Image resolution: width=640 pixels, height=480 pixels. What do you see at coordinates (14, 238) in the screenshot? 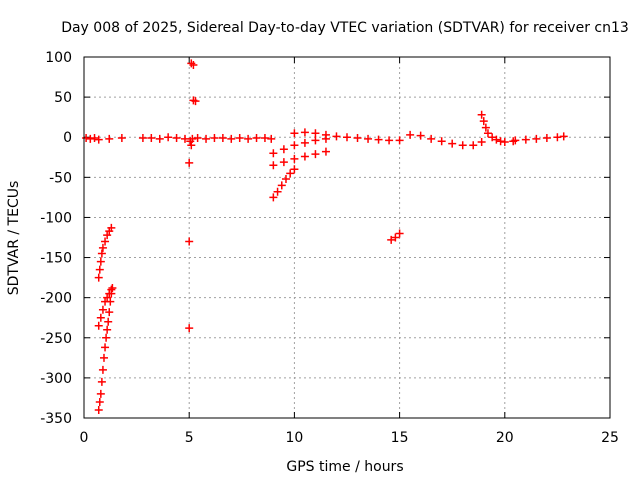
I see `y-axis-label: SDTVAR / TECUs` at bounding box center [14, 238].